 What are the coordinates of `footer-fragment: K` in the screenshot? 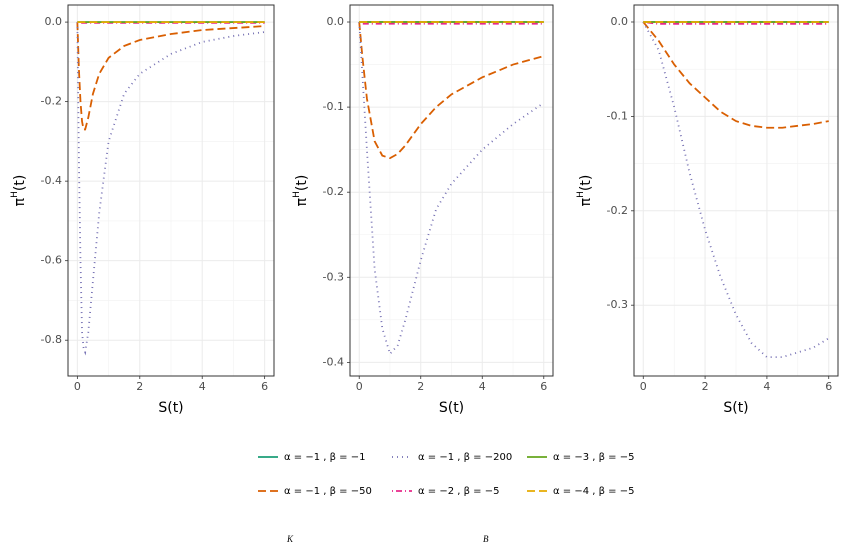 It's located at (290, 539).